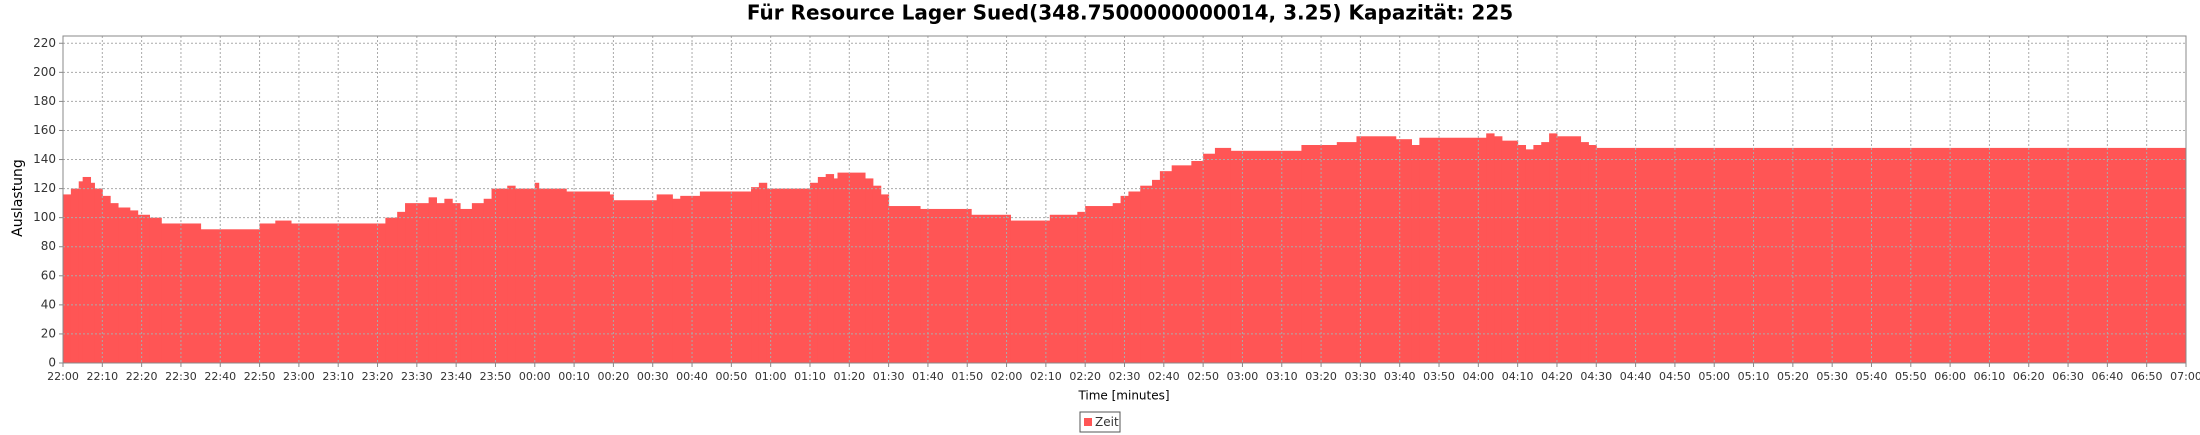  What do you see at coordinates (181, 376) in the screenshot?
I see `x-tick-label: 22:30` at bounding box center [181, 376].